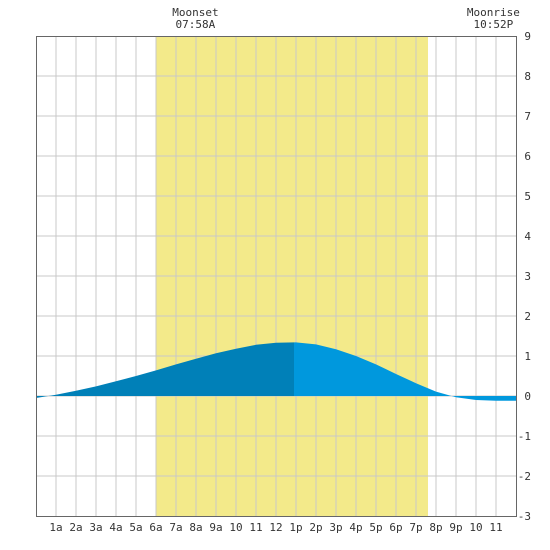 The image size is (550, 550). I want to click on tide-area-after-high, so click(405, 371).